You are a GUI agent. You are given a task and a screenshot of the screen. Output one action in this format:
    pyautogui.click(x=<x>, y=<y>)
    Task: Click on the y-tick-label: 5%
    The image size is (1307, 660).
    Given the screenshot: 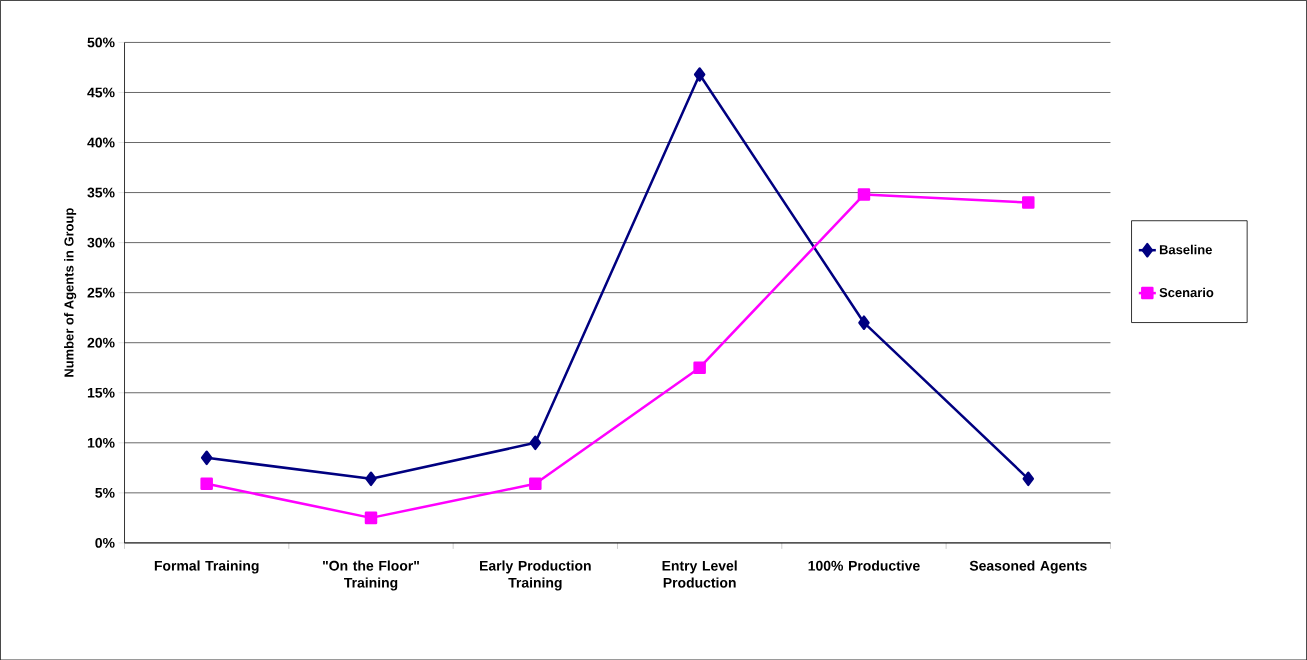 What is the action you would take?
    pyautogui.click(x=105, y=492)
    